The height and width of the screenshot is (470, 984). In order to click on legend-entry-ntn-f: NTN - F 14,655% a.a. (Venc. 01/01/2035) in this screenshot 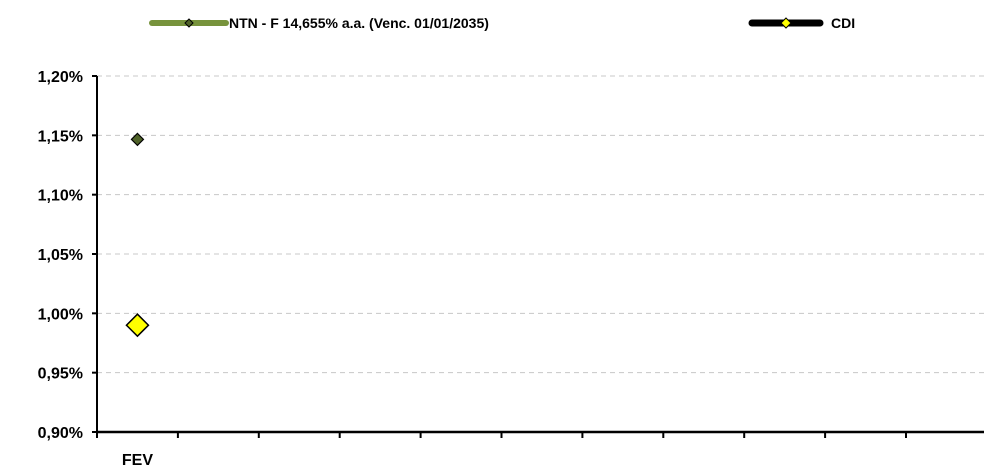, I will do `click(319, 23)`.